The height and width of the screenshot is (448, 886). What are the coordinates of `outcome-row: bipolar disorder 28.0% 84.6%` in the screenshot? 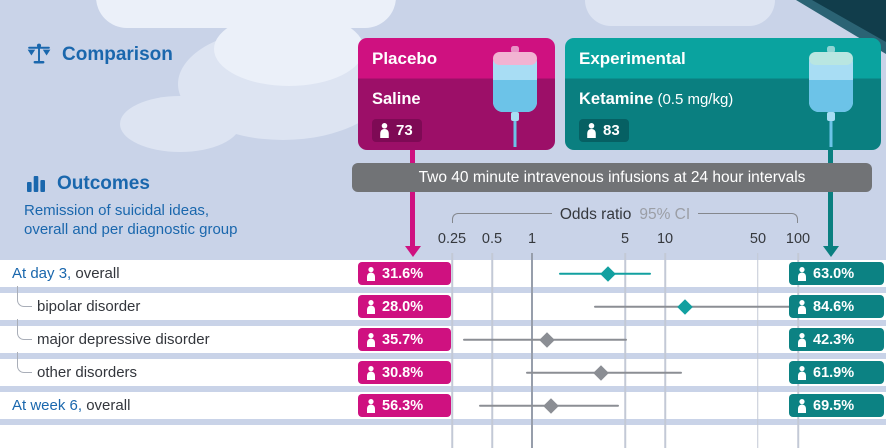 It's located at (443, 303).